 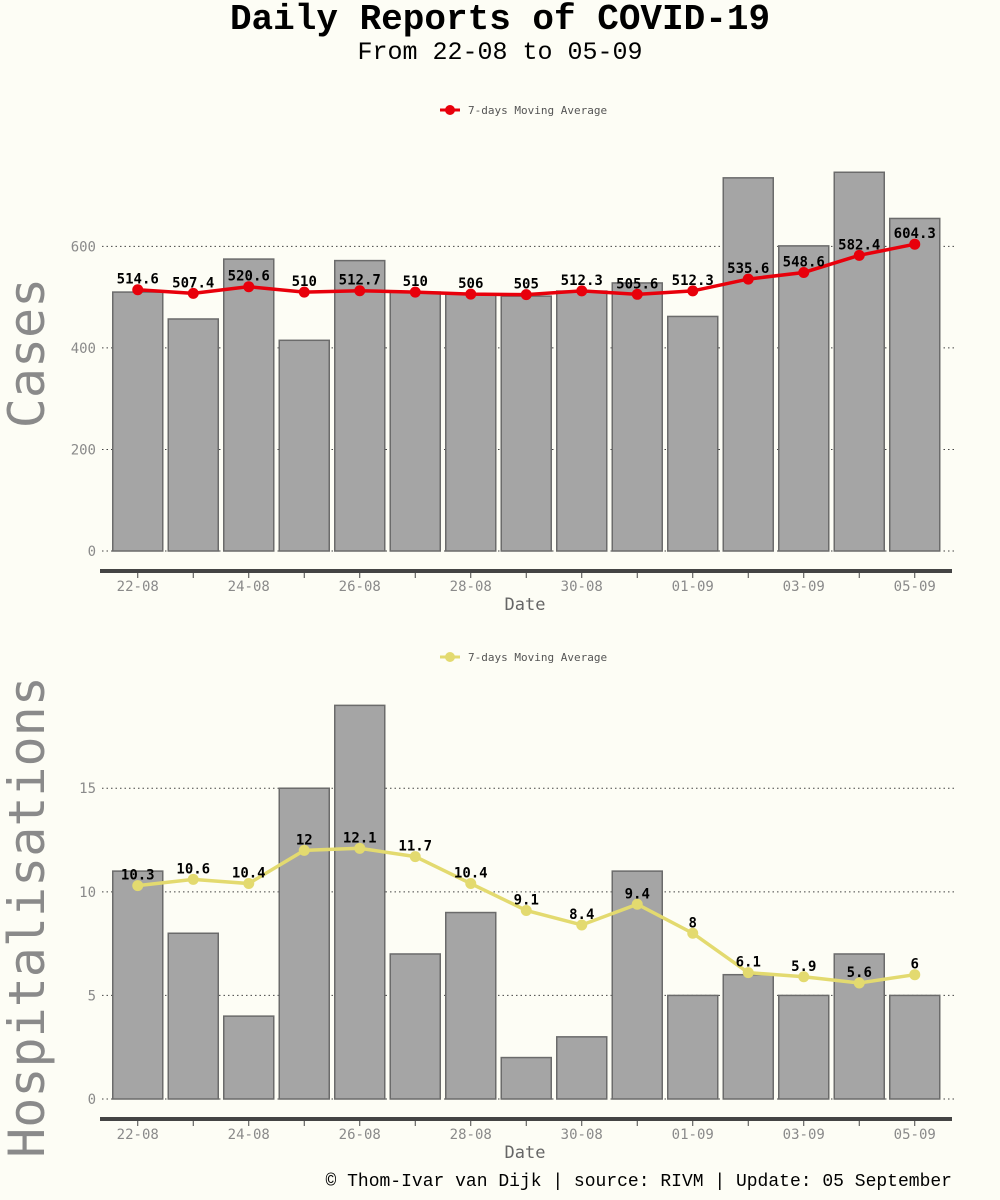 I want to click on hosp-xtick-label: 28-08, so click(x=471, y=1135).